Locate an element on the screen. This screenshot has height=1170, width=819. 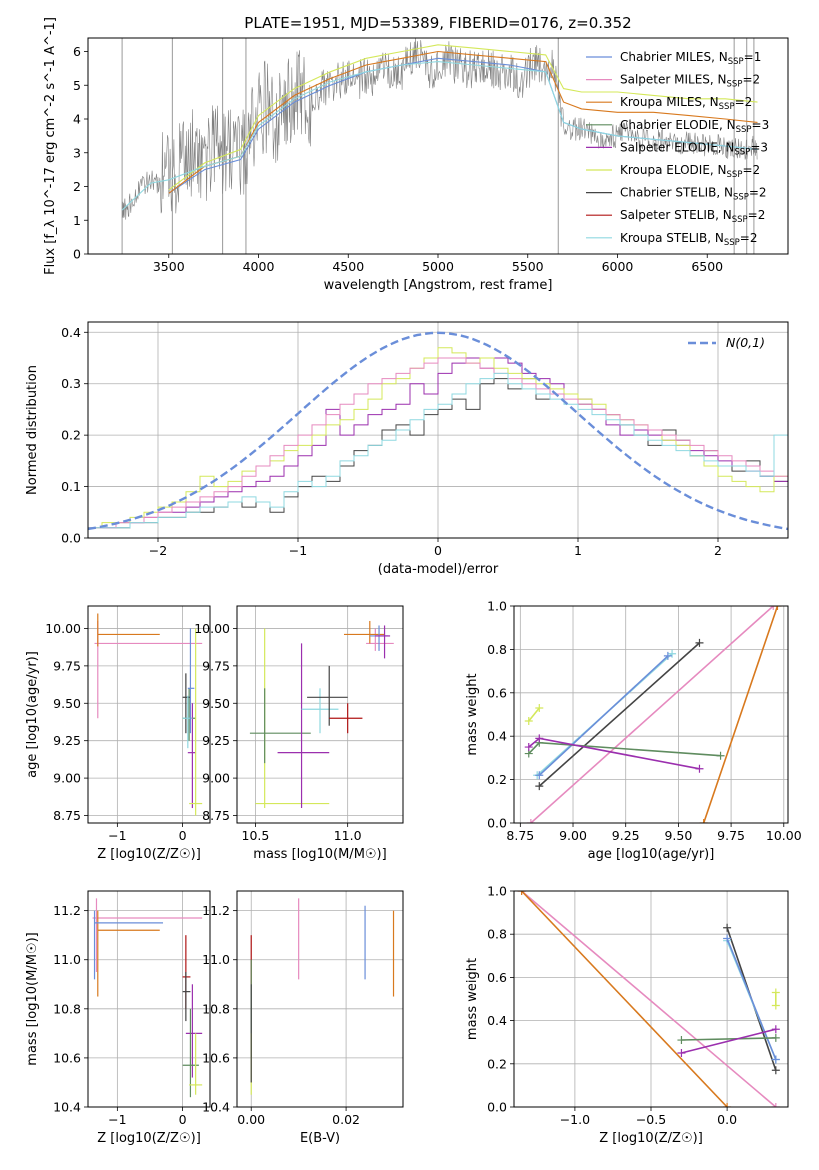
y-tick-label: 0.1 is located at coordinates (71, 486).